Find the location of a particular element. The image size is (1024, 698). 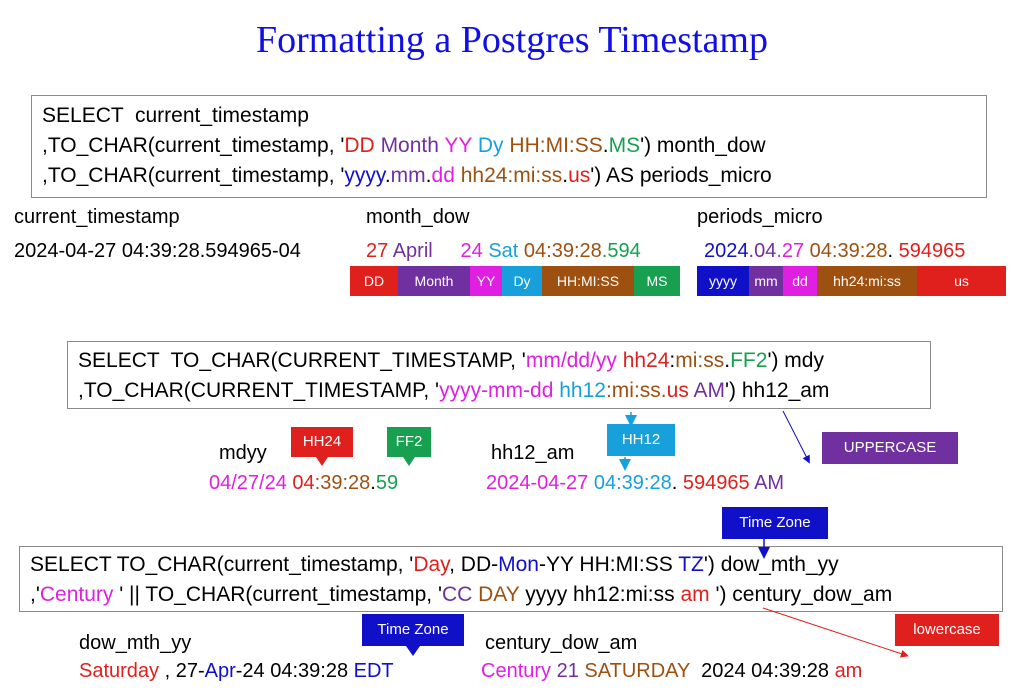

arrow-am is located at coordinates (796, 437).